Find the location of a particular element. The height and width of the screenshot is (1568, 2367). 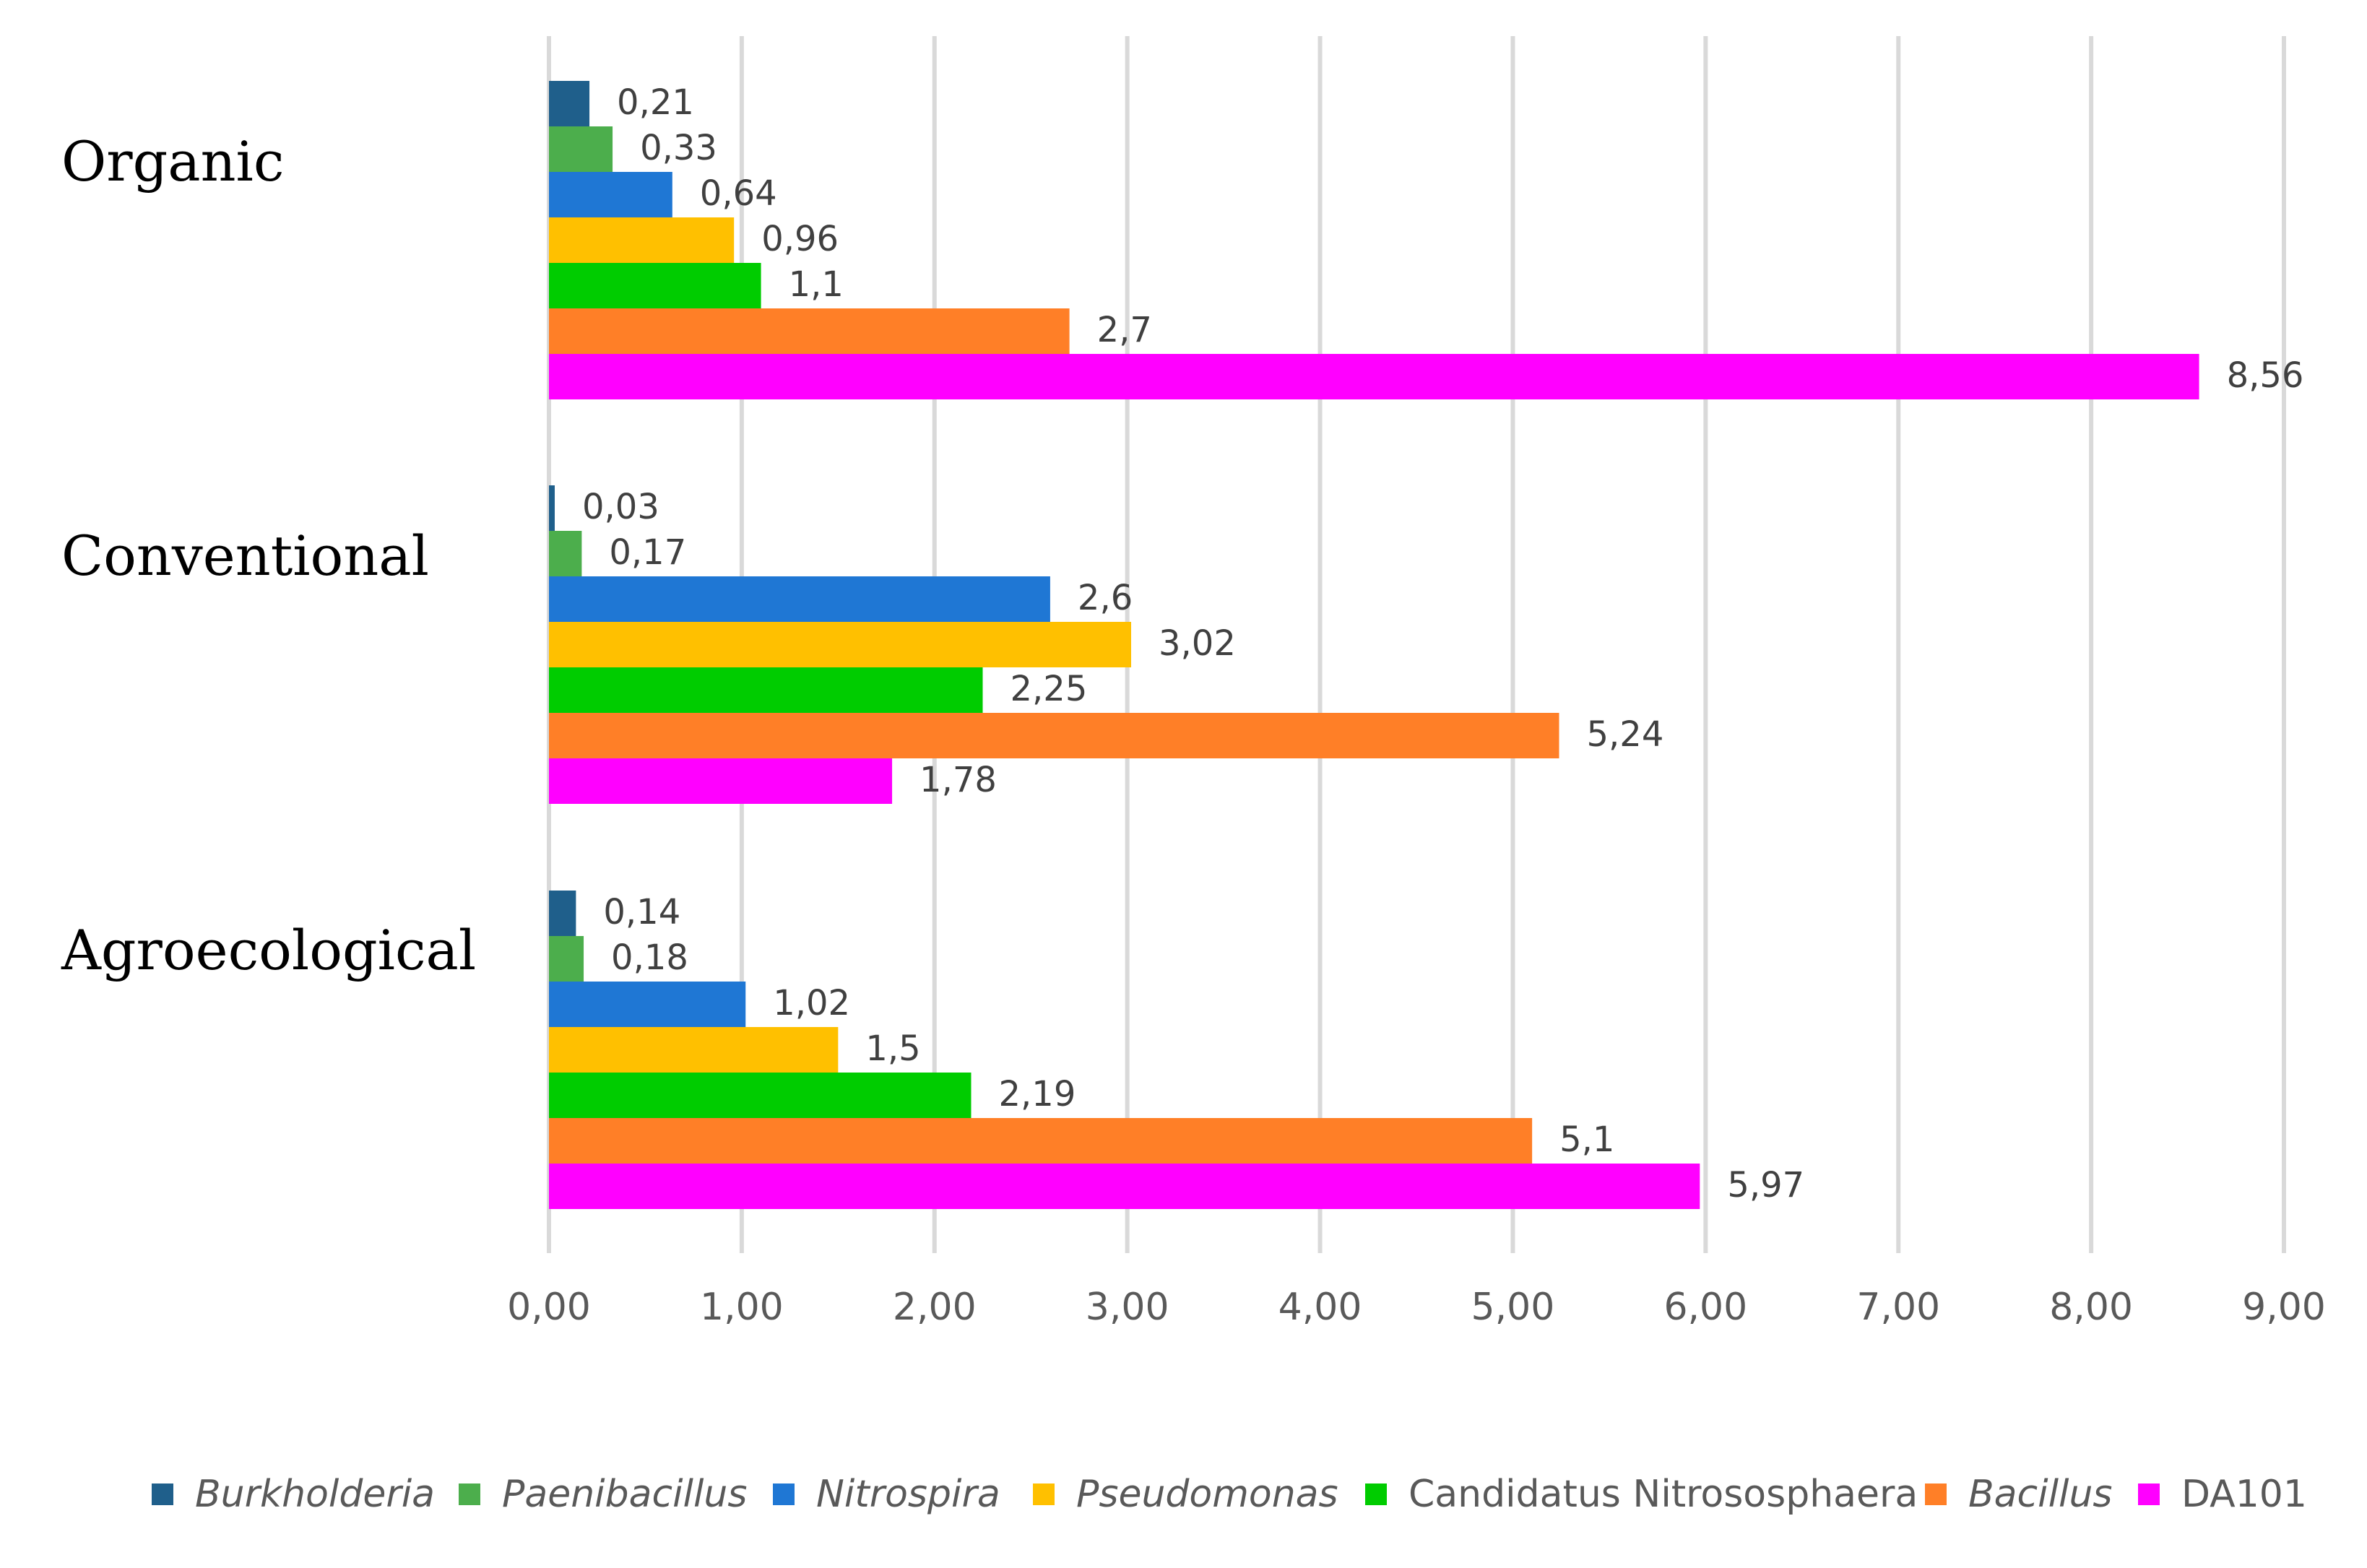

legend-label: Burkholderia is located at coordinates (315, 1494).